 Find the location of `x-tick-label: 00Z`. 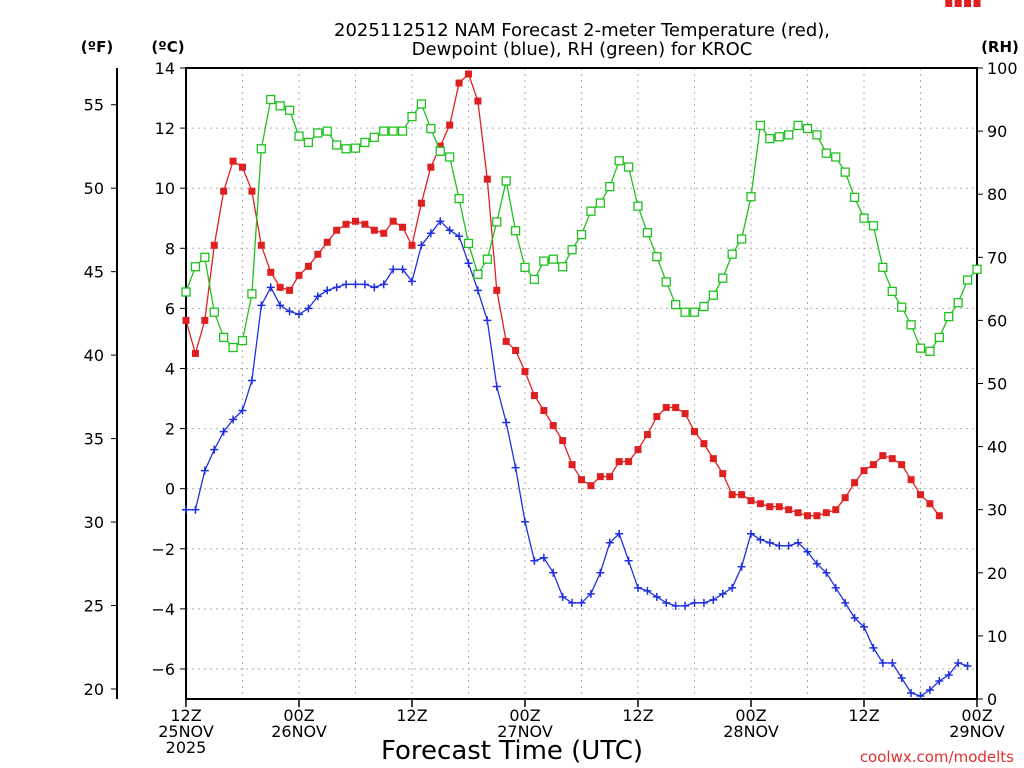

x-tick-label: 00Z is located at coordinates (524, 715).